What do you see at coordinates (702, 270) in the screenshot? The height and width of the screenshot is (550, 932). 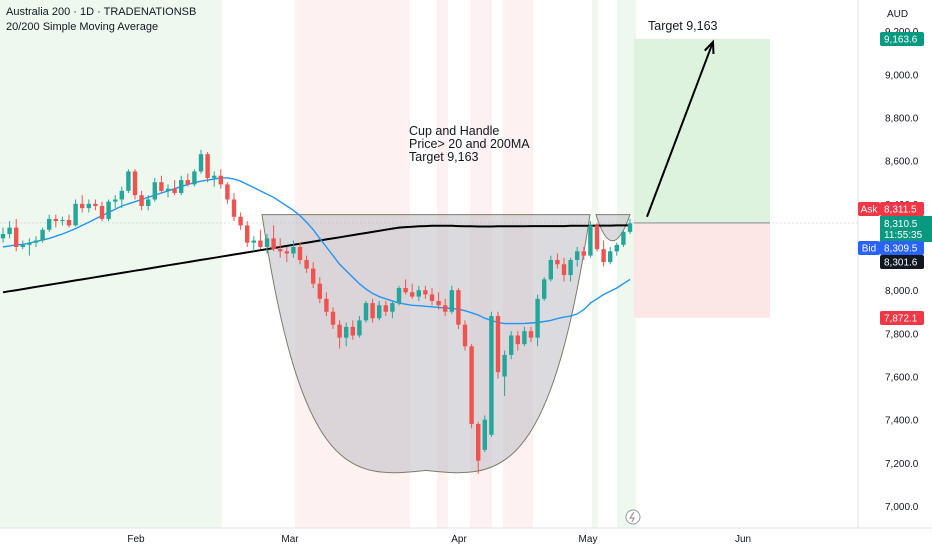 I see `loss-zone` at bounding box center [702, 270].